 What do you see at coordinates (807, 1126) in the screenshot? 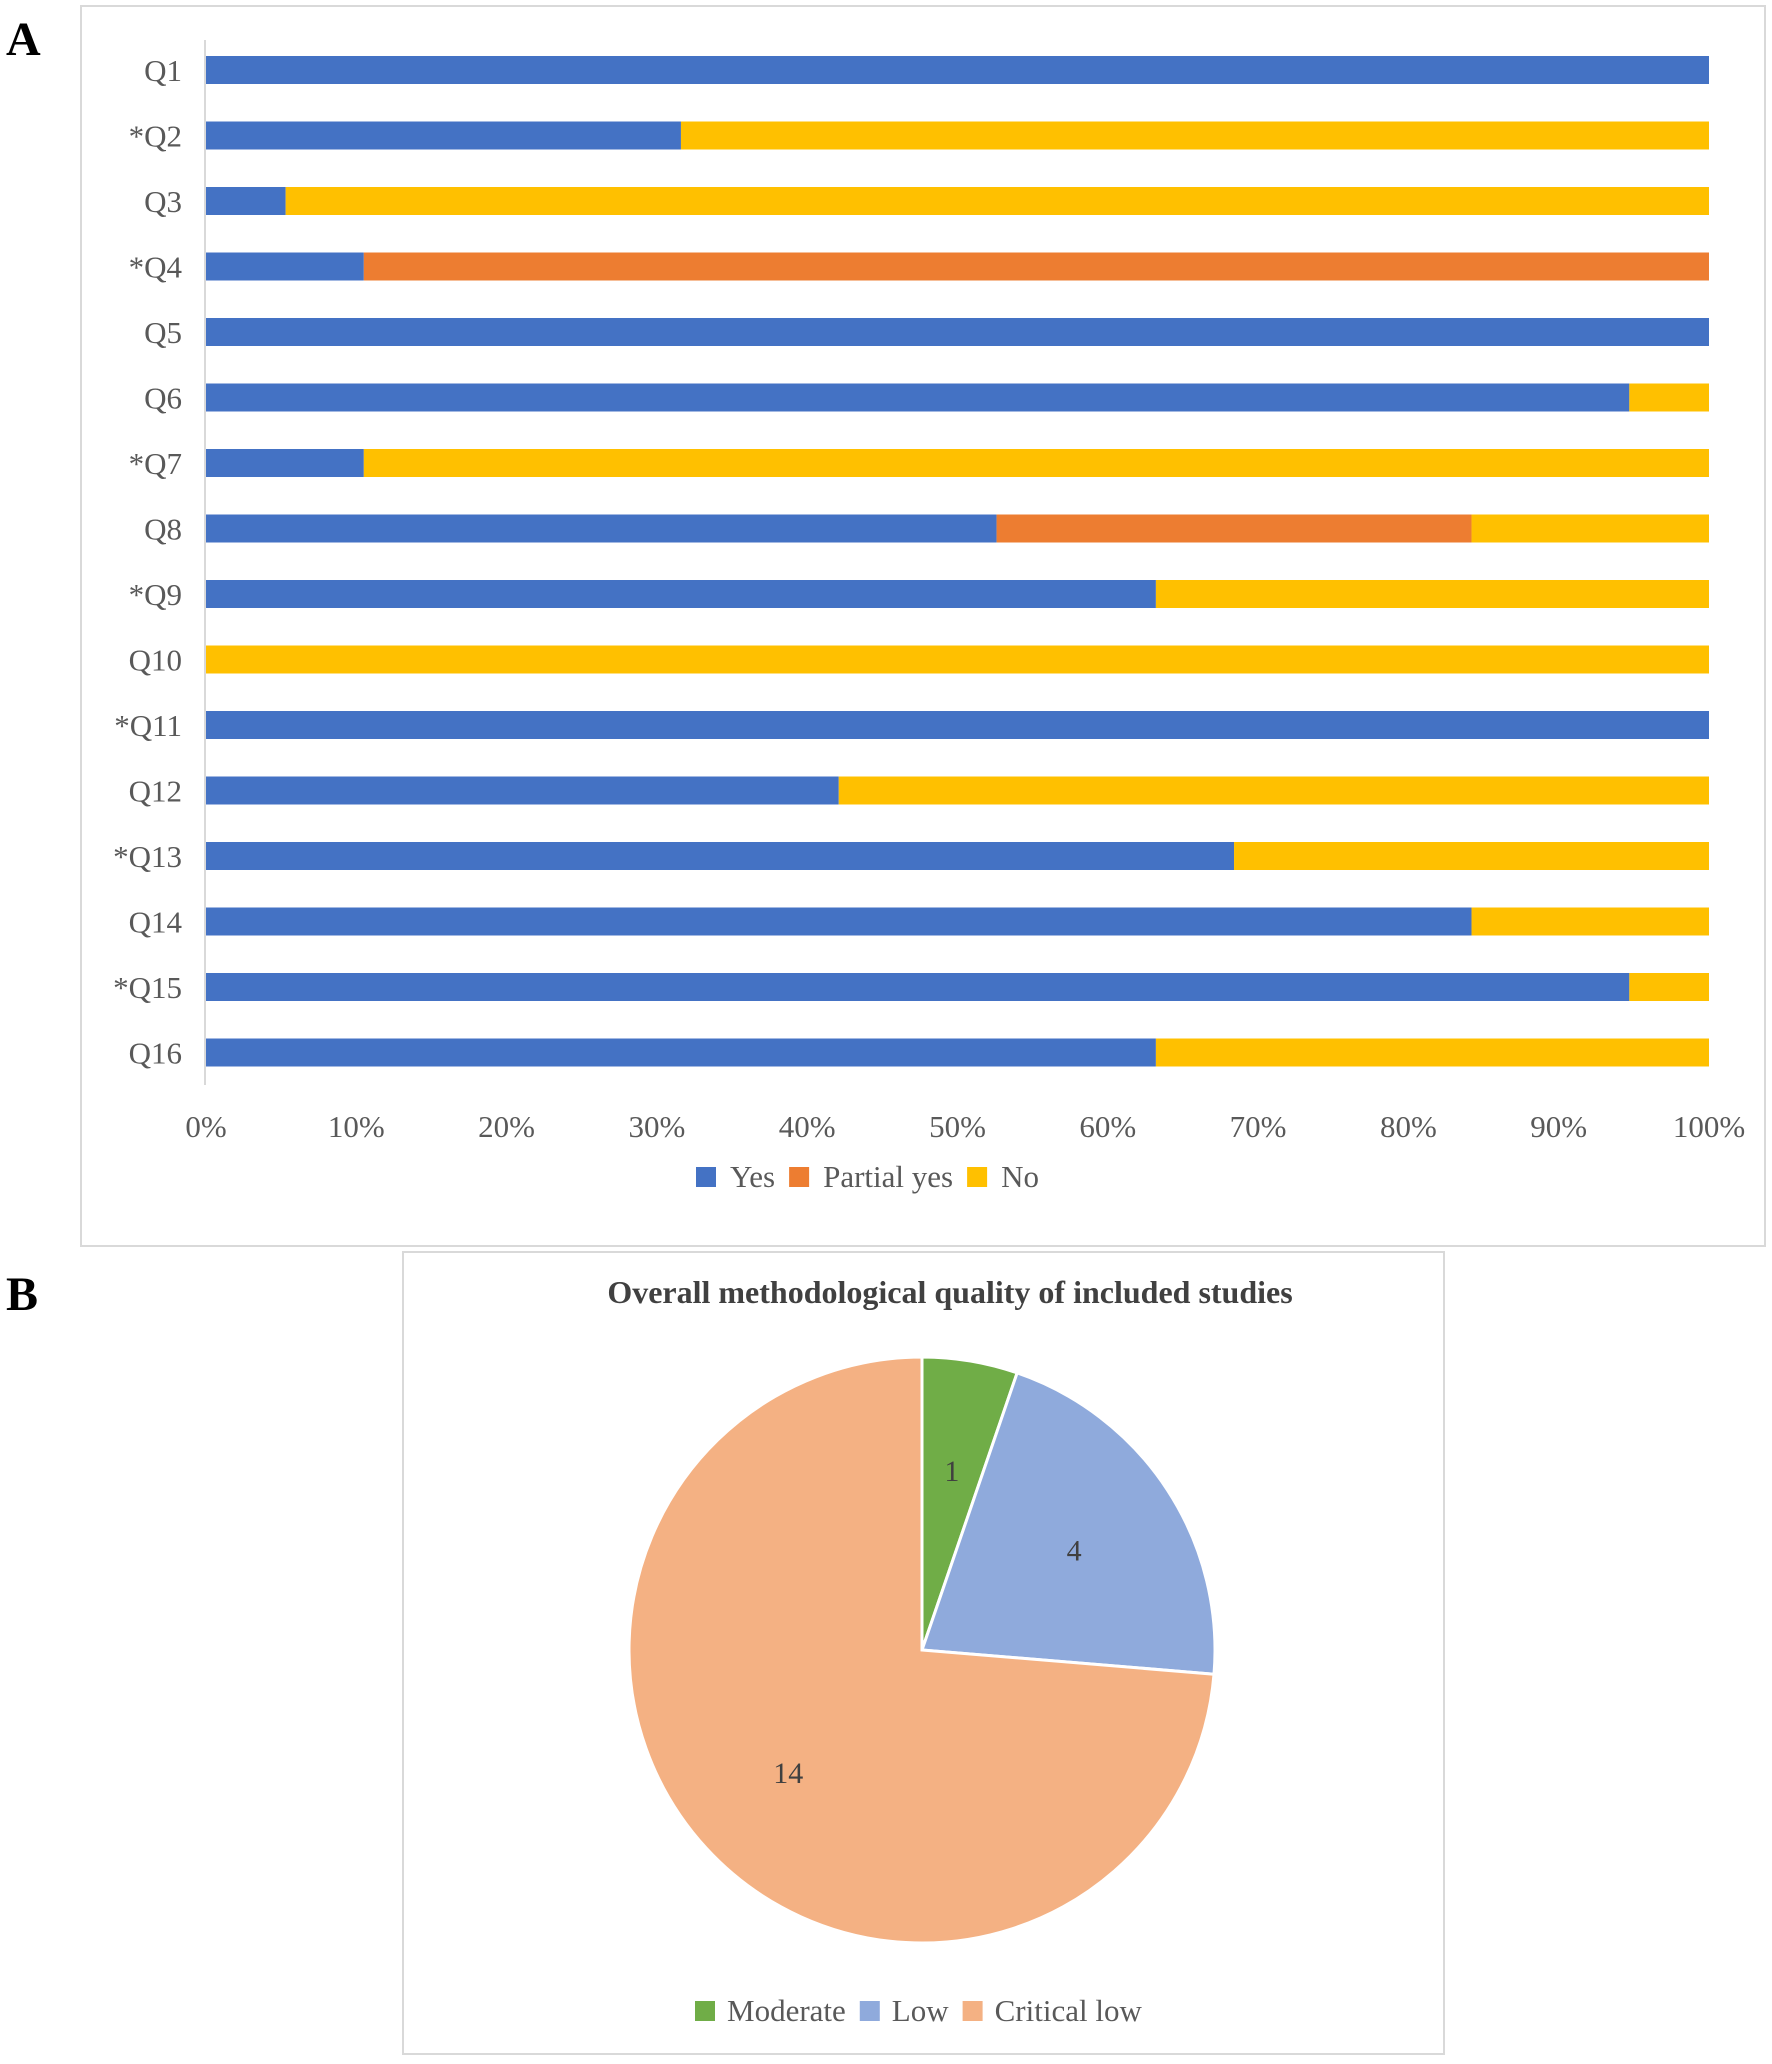
I see `x-tick-label: 40%` at bounding box center [807, 1126].